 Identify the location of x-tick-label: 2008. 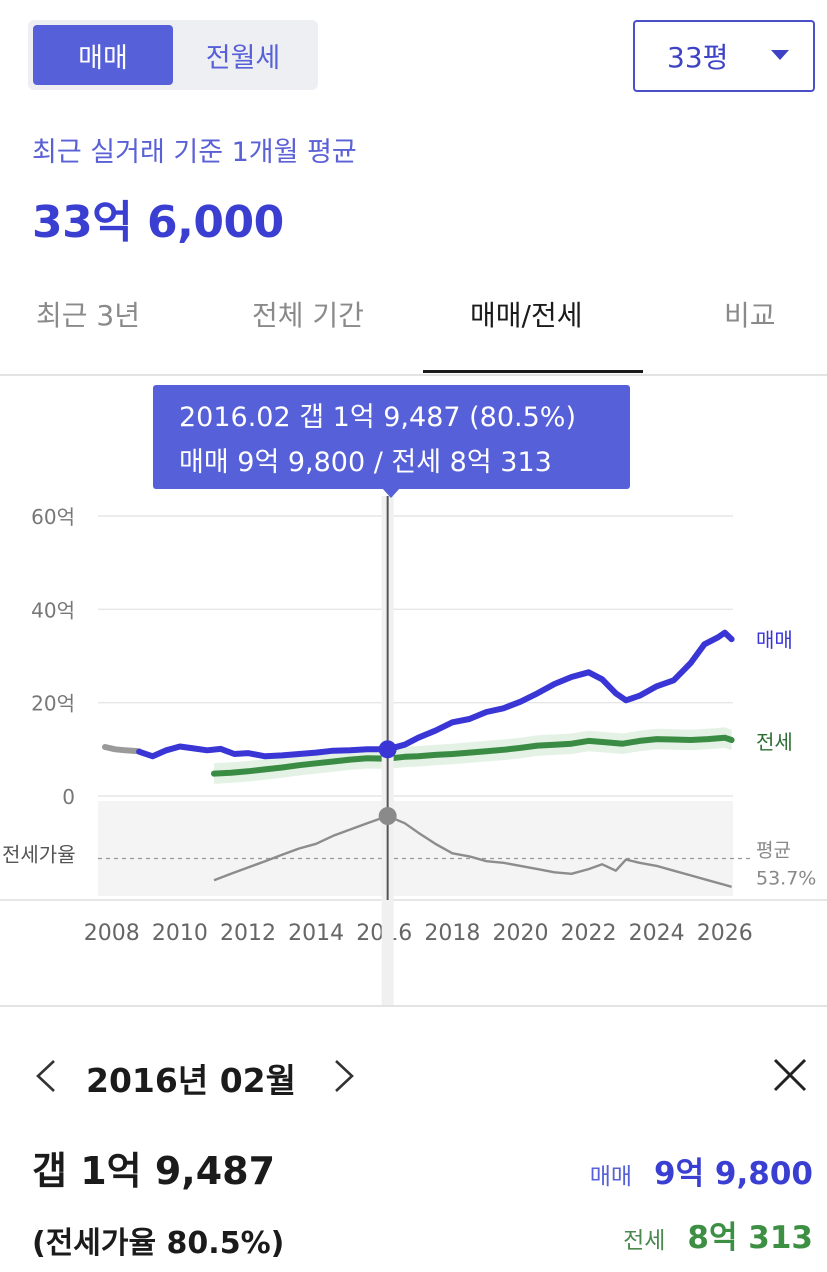
(112, 933).